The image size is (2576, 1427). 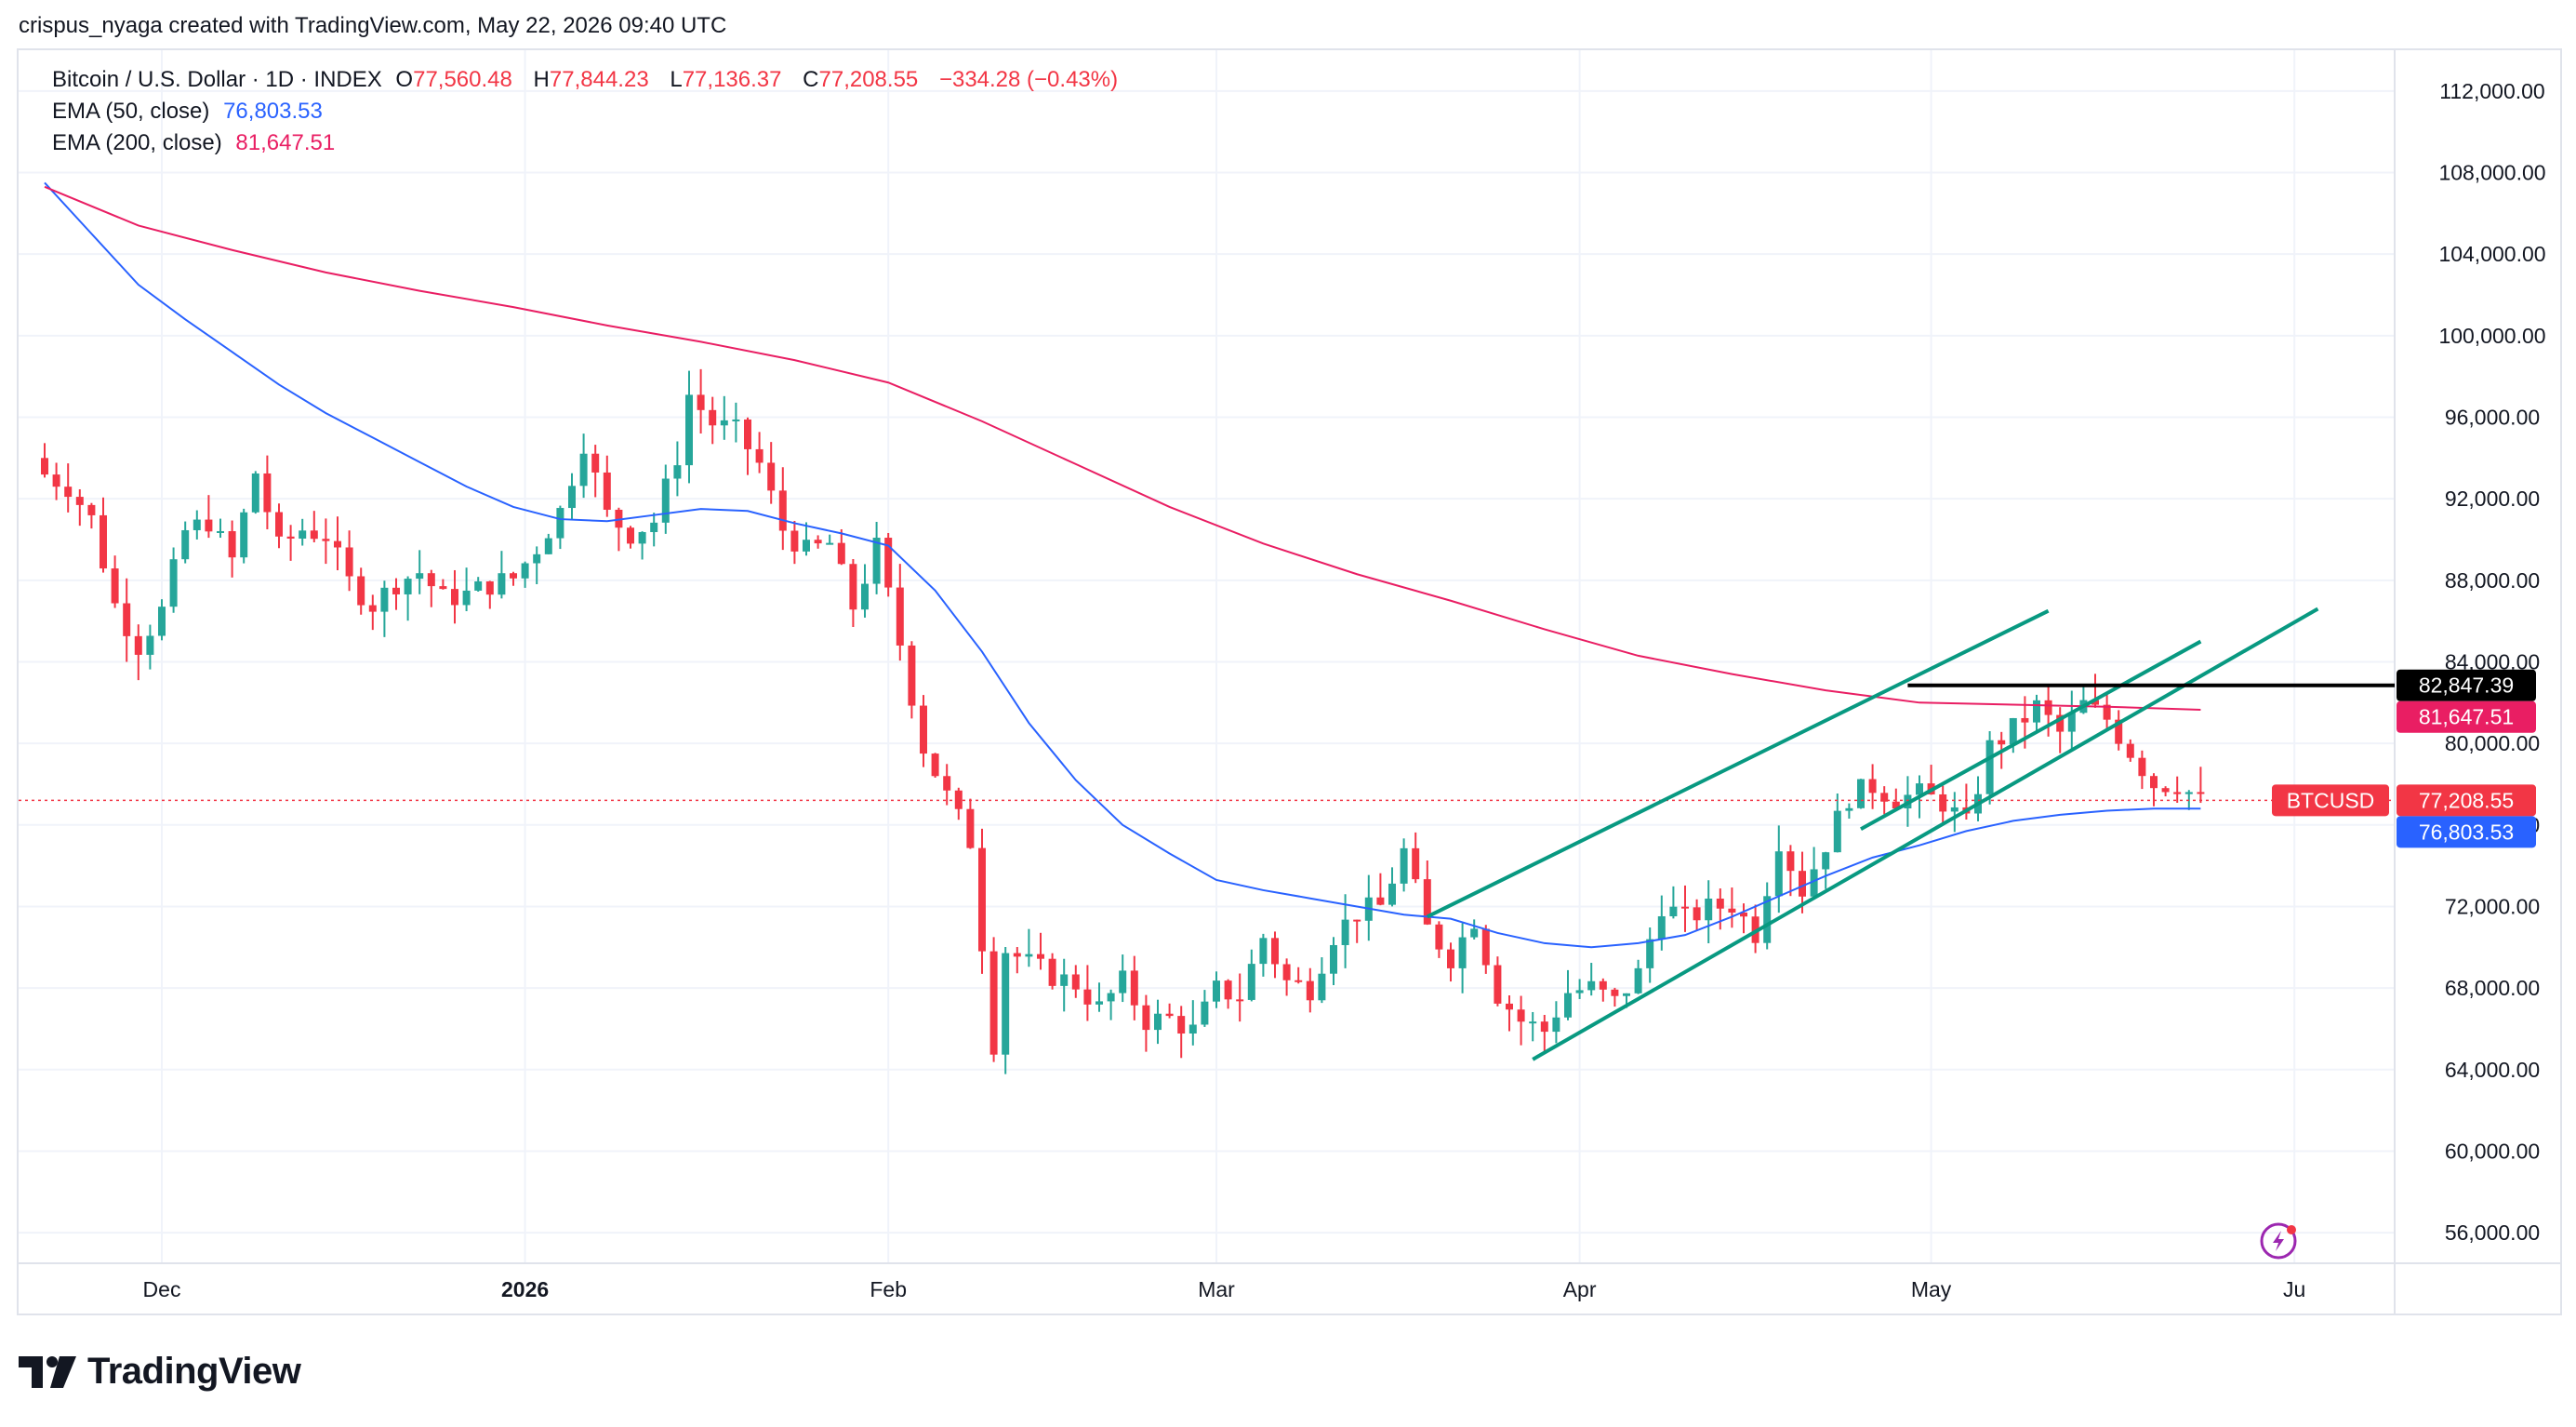 I want to click on lightning-alert-icon, so click(x=2278, y=1241).